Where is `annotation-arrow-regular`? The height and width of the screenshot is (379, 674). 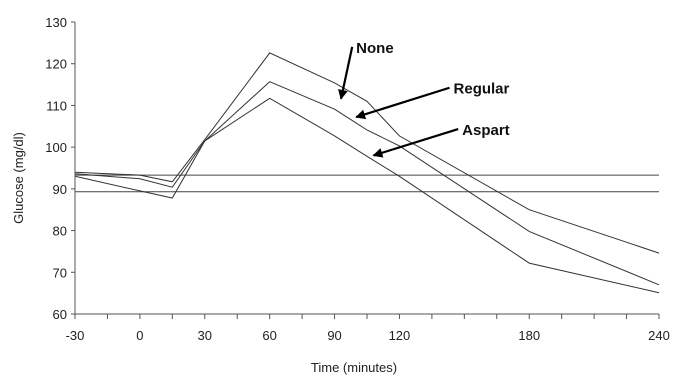
annotation-arrow-regular is located at coordinates (402, 103).